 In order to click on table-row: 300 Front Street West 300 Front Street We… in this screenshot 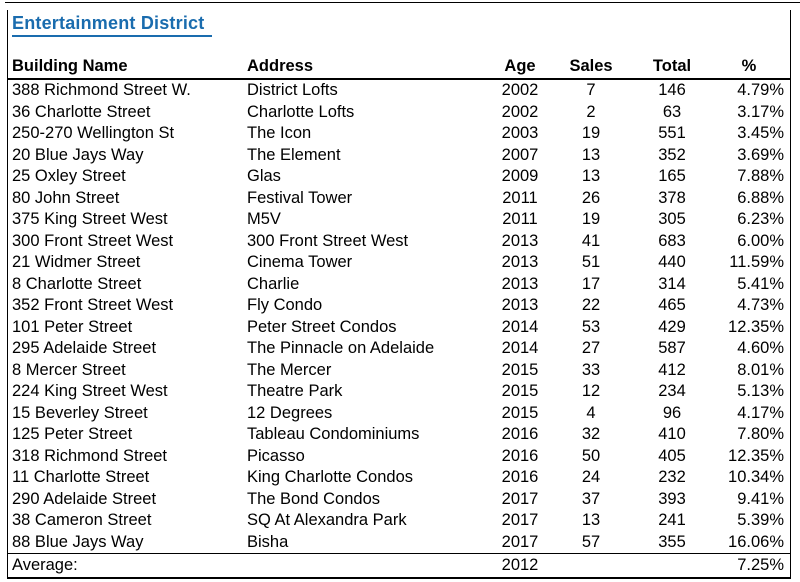, I will do `click(399, 242)`.